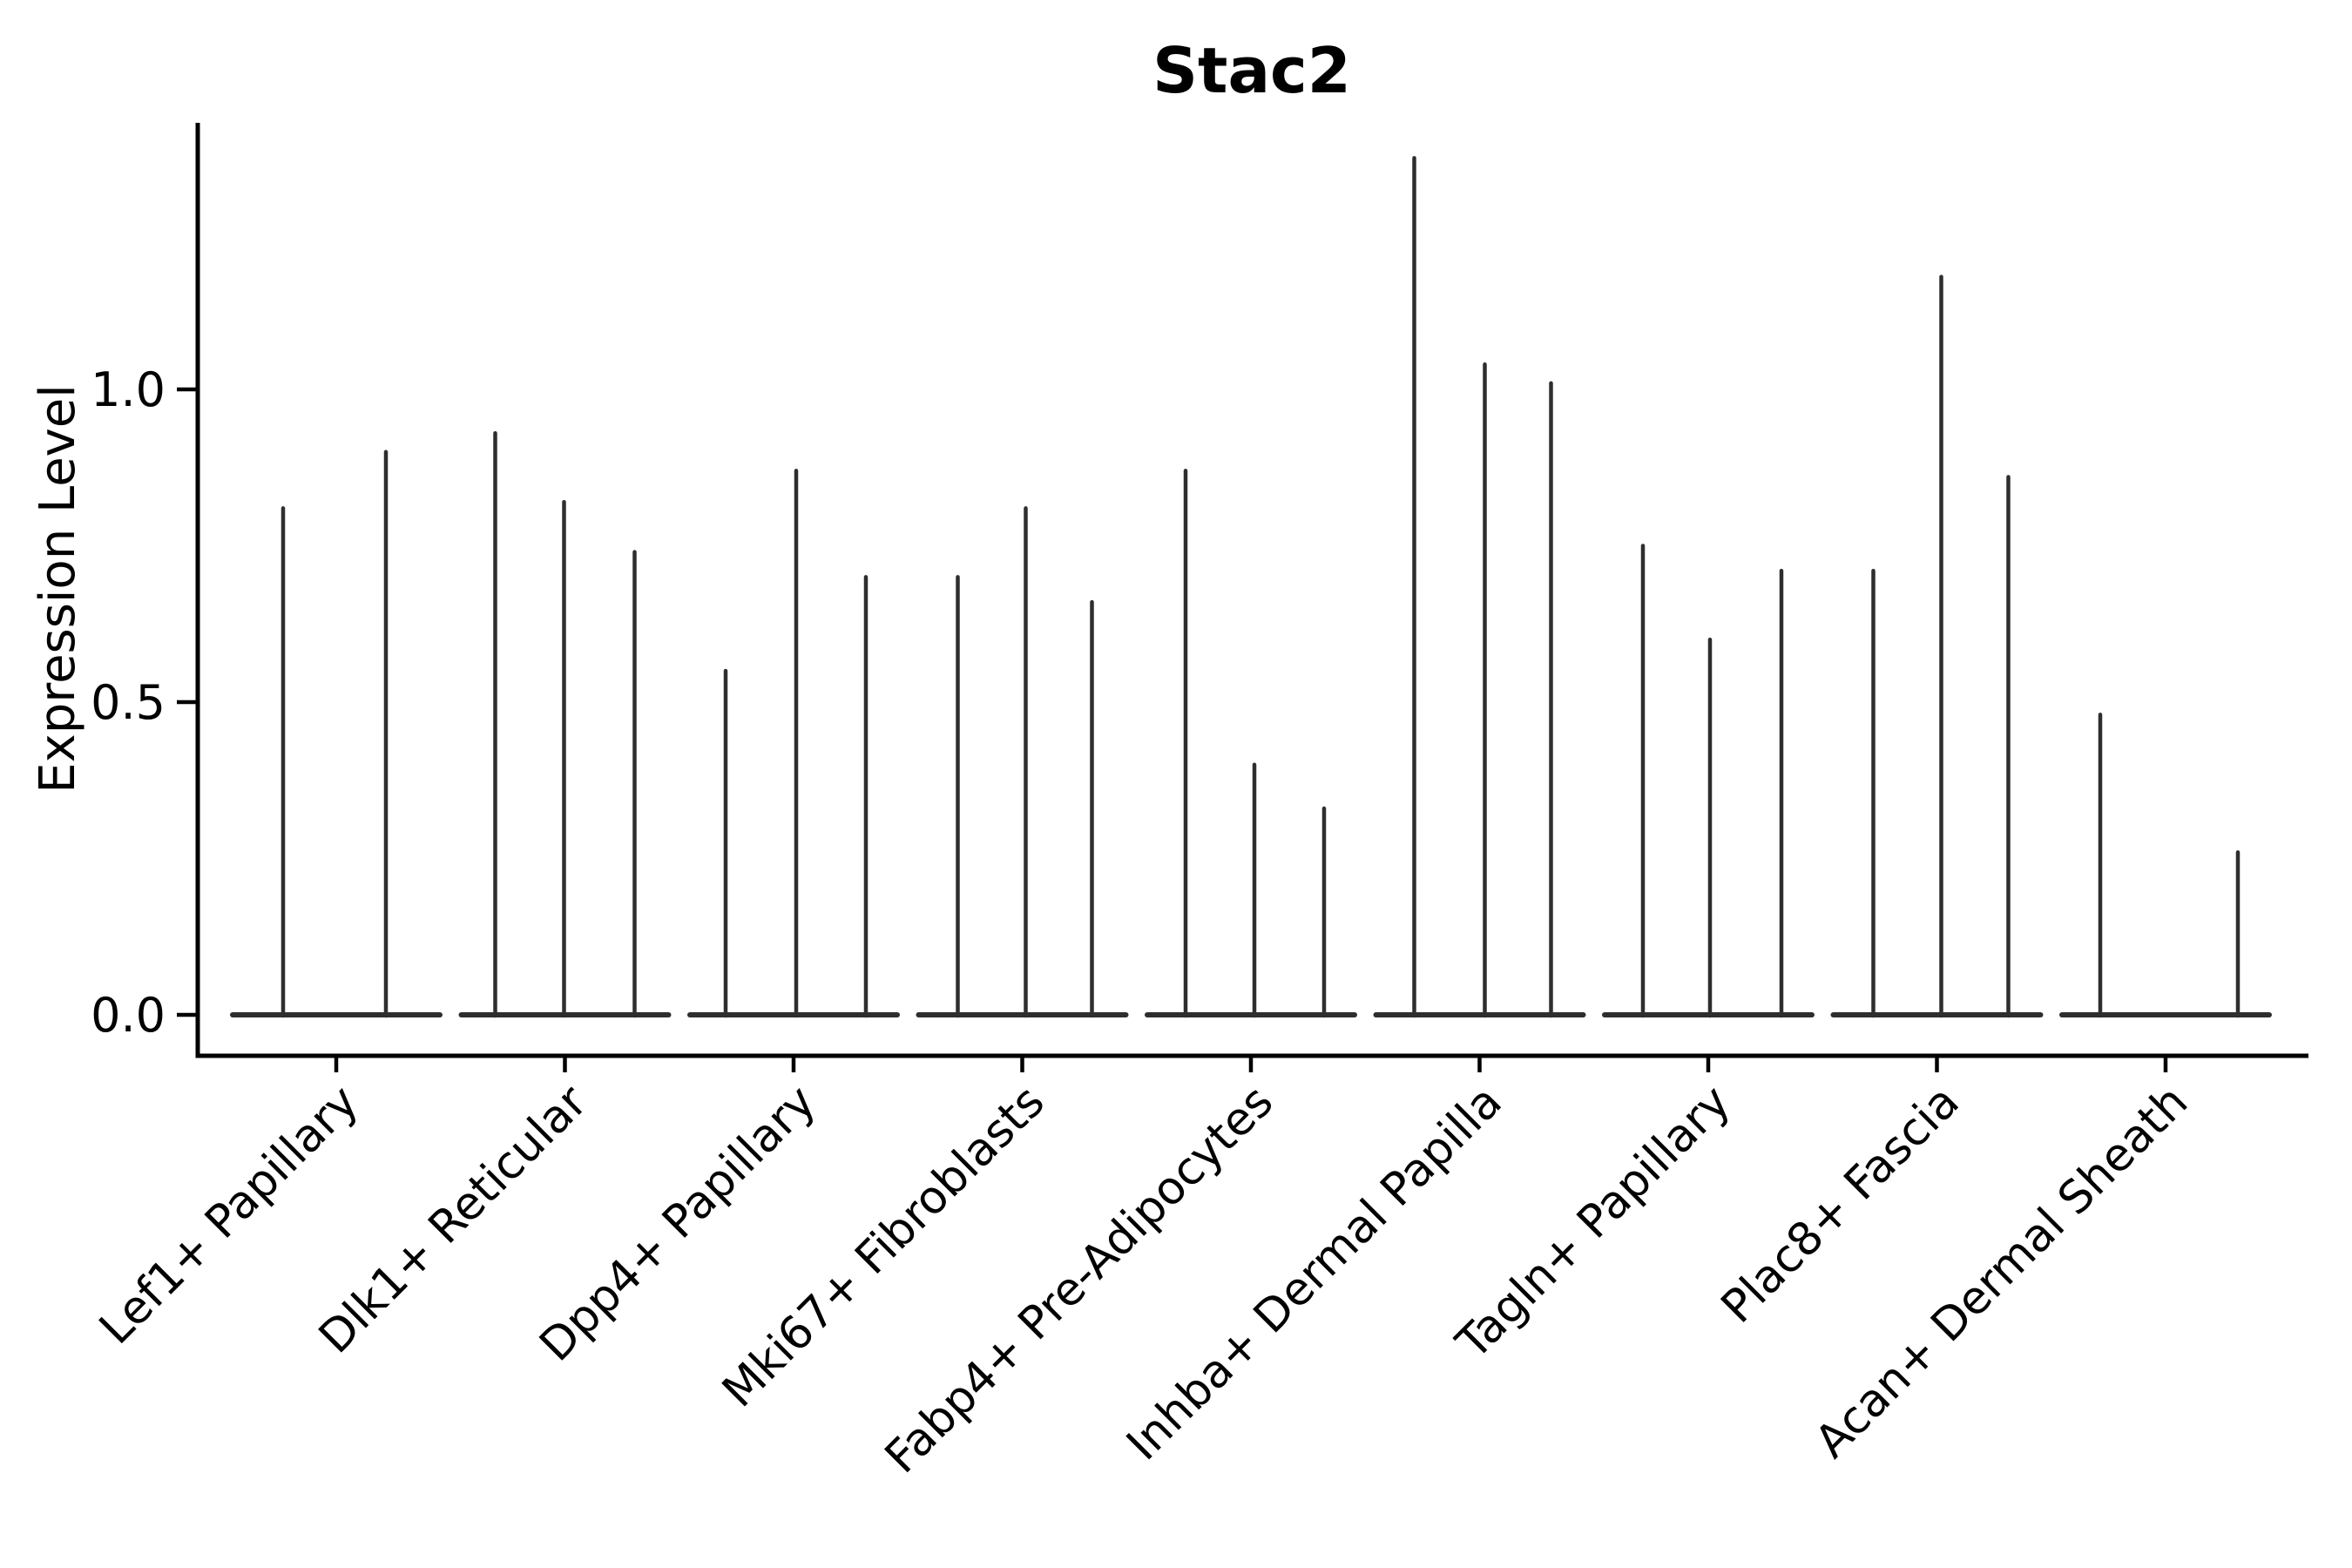 The image size is (2352, 1568). I want to click on x-tick-label: Fabp4+ Pre-Adipocytes, so click(1079, 1280).